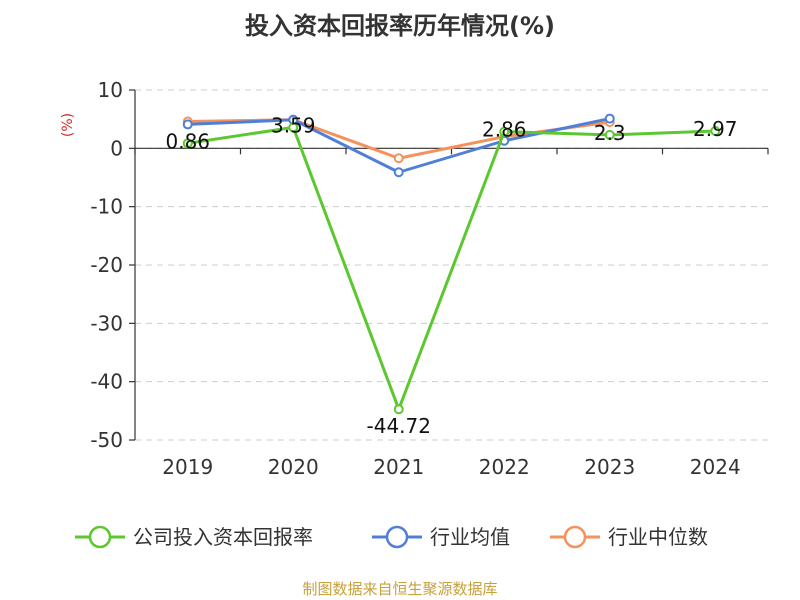  What do you see at coordinates (293, 467) in the screenshot?
I see `x-tick-label: 2020` at bounding box center [293, 467].